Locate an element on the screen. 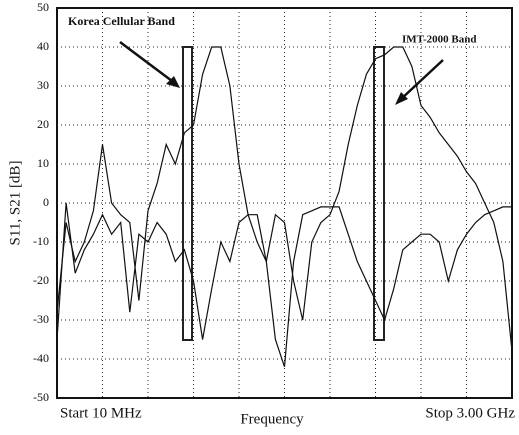 The width and height of the screenshot is (519, 435). y-tick-label: -20 is located at coordinates (41, 280).